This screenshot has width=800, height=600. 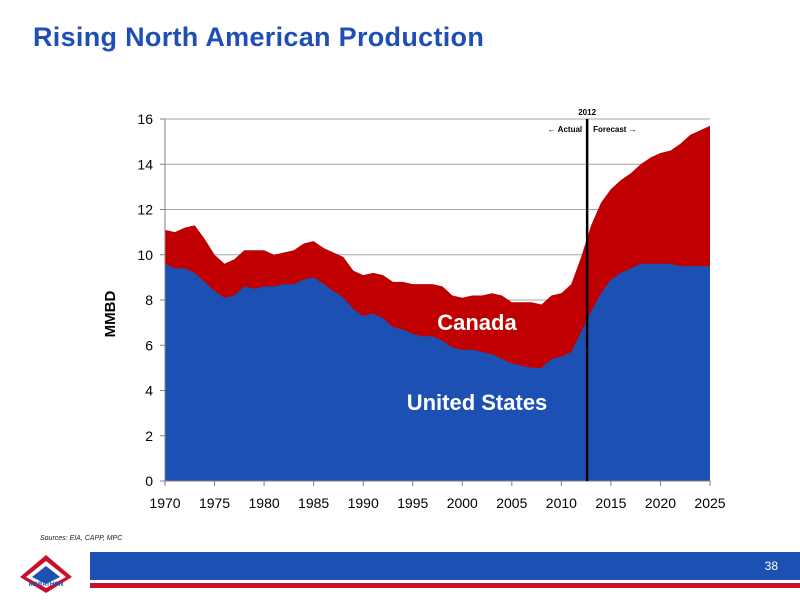 What do you see at coordinates (477, 322) in the screenshot?
I see `canada-area-label: Canada` at bounding box center [477, 322].